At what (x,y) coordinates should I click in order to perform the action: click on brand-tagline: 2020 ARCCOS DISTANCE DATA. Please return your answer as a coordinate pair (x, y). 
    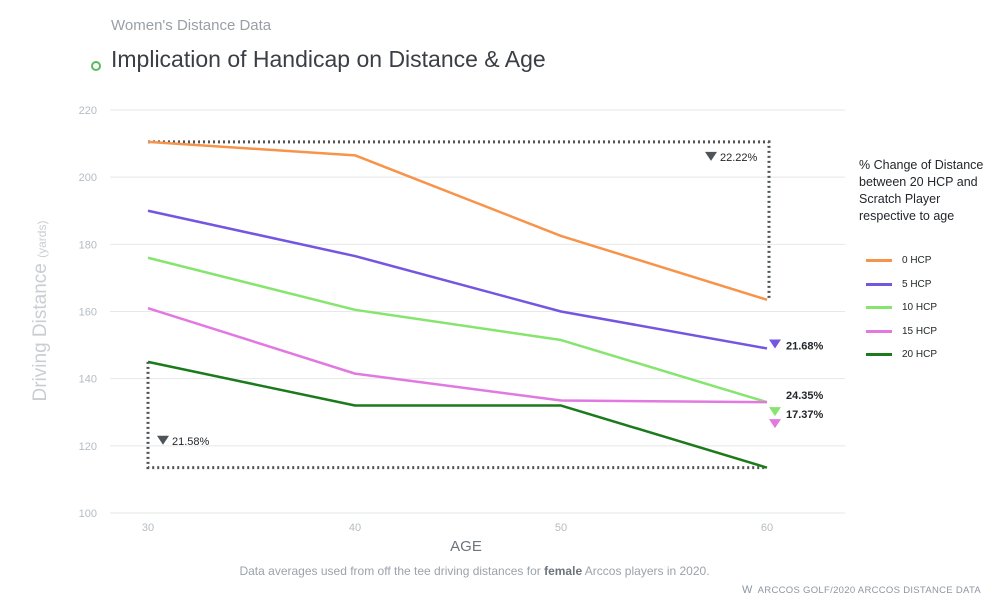
    Looking at the image, I should click on (907, 590).